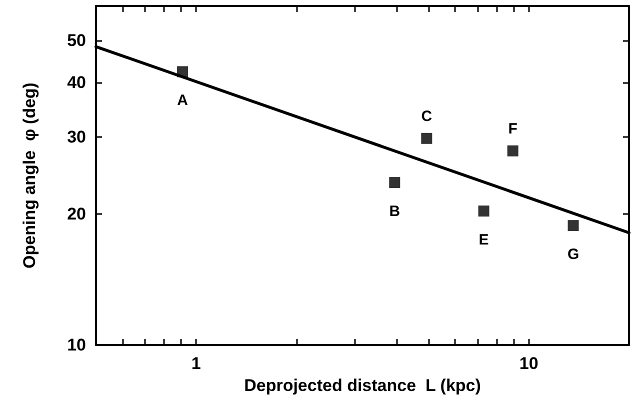 The image size is (641, 410). I want to click on annotation: G, so click(573, 255).